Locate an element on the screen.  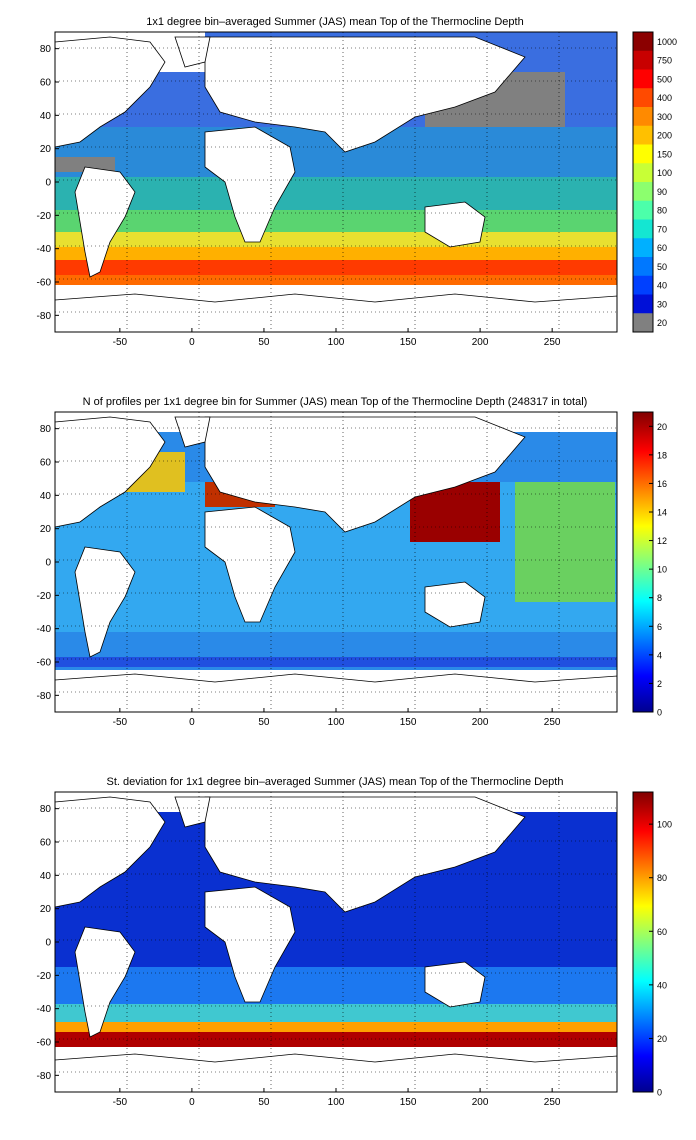
colorbar-label: 150 is located at coordinates (664, 154).